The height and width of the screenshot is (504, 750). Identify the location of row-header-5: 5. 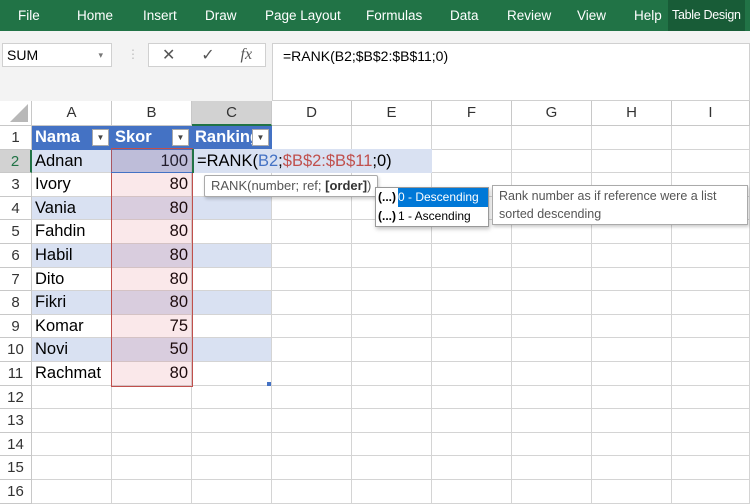
(16, 232).